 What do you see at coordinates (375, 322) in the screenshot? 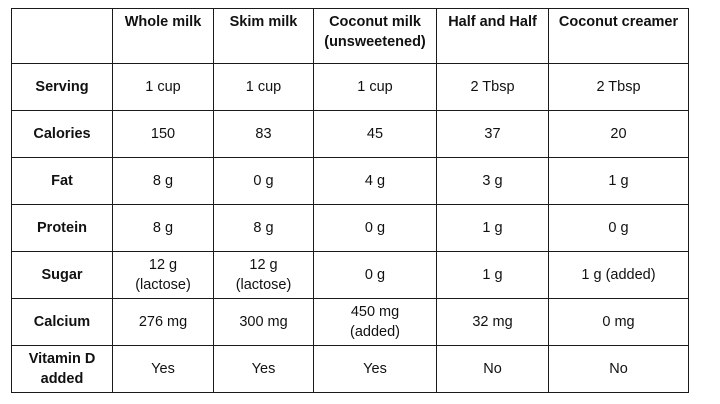
I see `table-cell: 450 mg (added)` at bounding box center [375, 322].